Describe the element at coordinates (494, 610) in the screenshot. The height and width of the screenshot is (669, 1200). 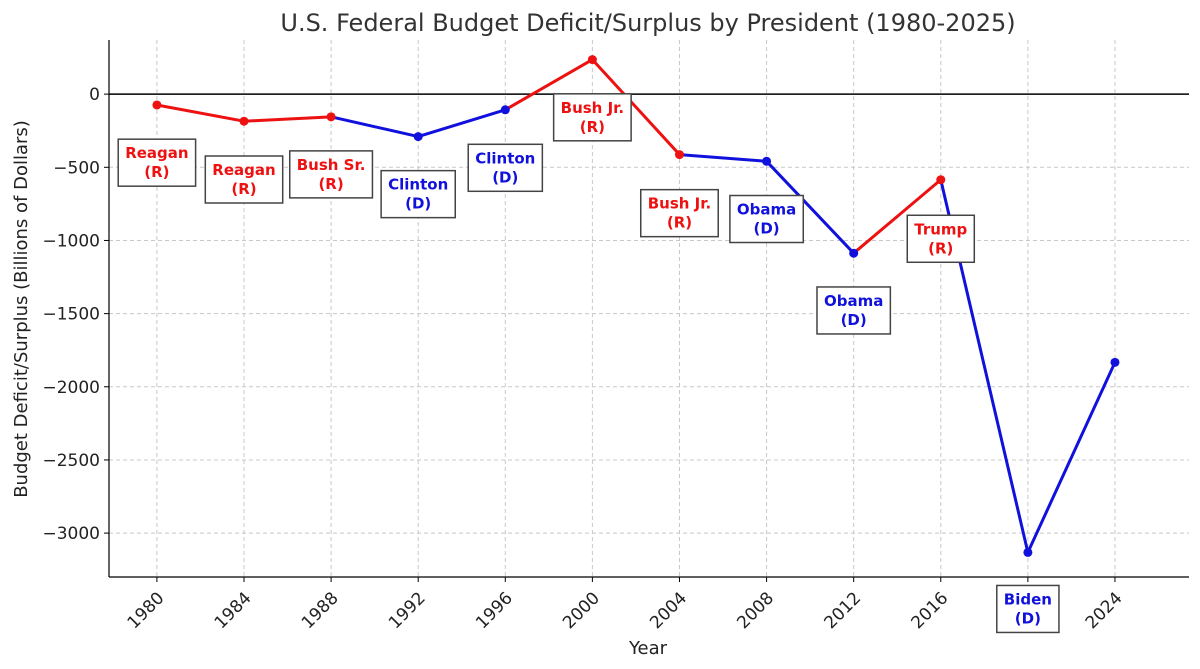
I see `x-tick-label-1996: 1996` at that location.